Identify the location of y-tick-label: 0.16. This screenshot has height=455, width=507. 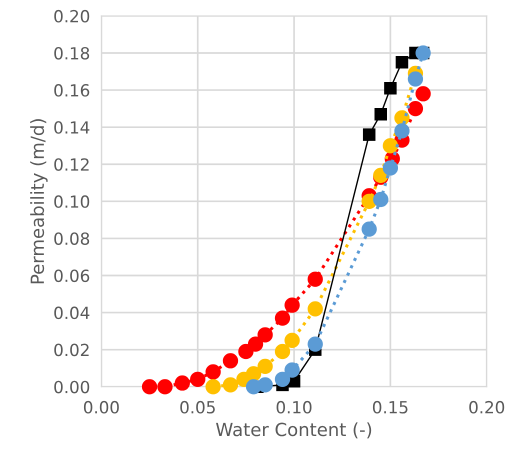
(72, 90).